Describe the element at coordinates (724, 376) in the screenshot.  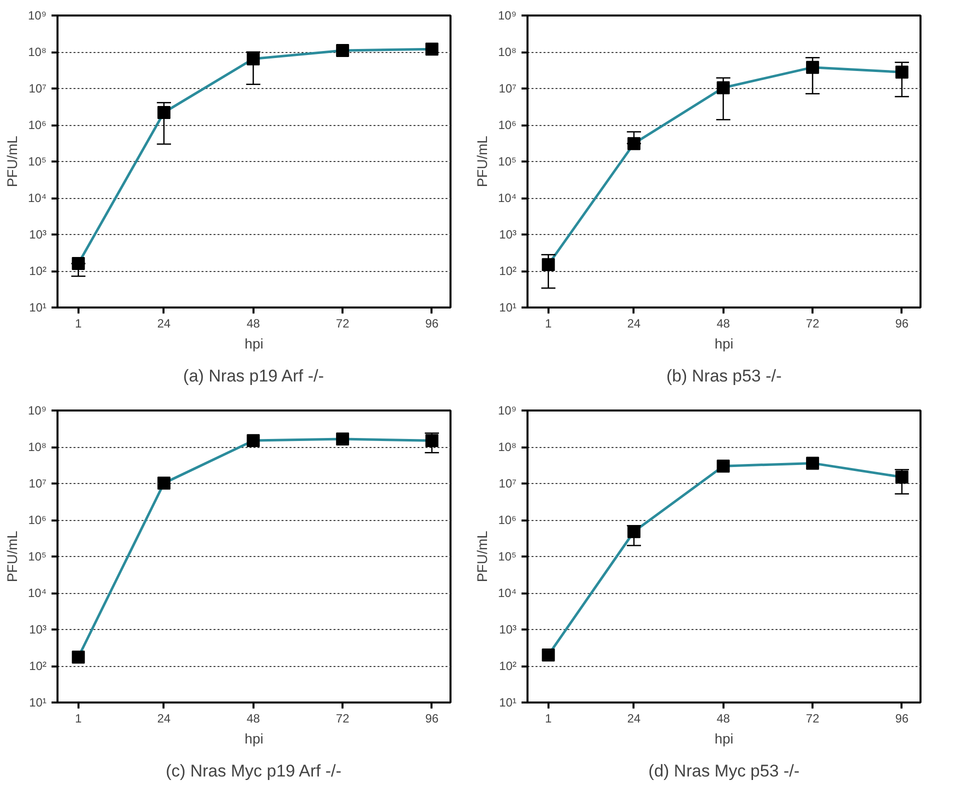
I see `text: (b) Nras p53 -/-` at that location.